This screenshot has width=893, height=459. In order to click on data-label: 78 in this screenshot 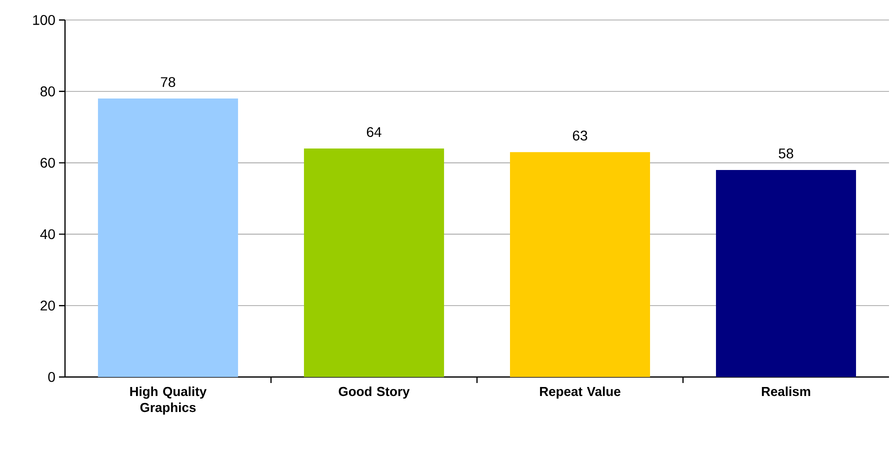, I will do `click(168, 82)`.